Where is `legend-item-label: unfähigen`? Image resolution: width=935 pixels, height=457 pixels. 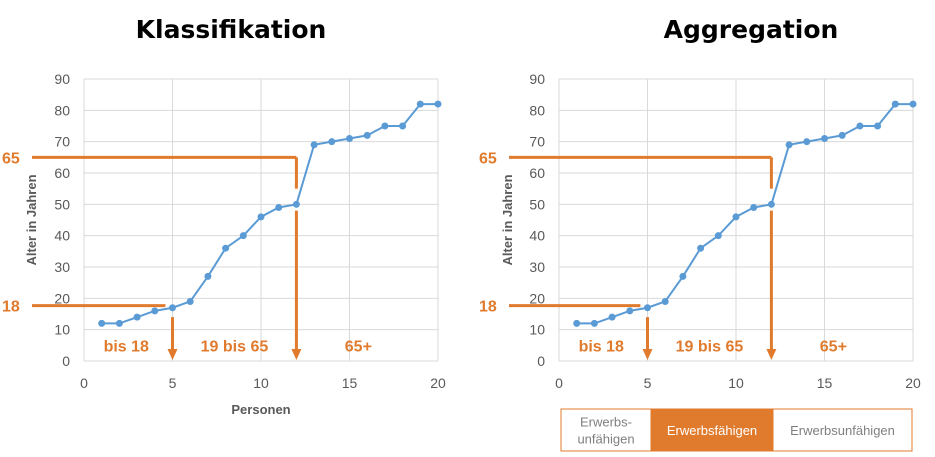 legend-item-label: unfähigen is located at coordinates (605, 439).